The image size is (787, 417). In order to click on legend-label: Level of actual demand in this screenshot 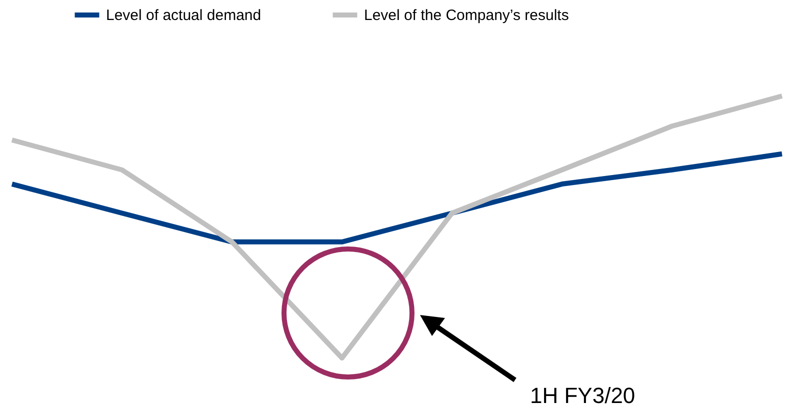, I will do `click(184, 15)`.